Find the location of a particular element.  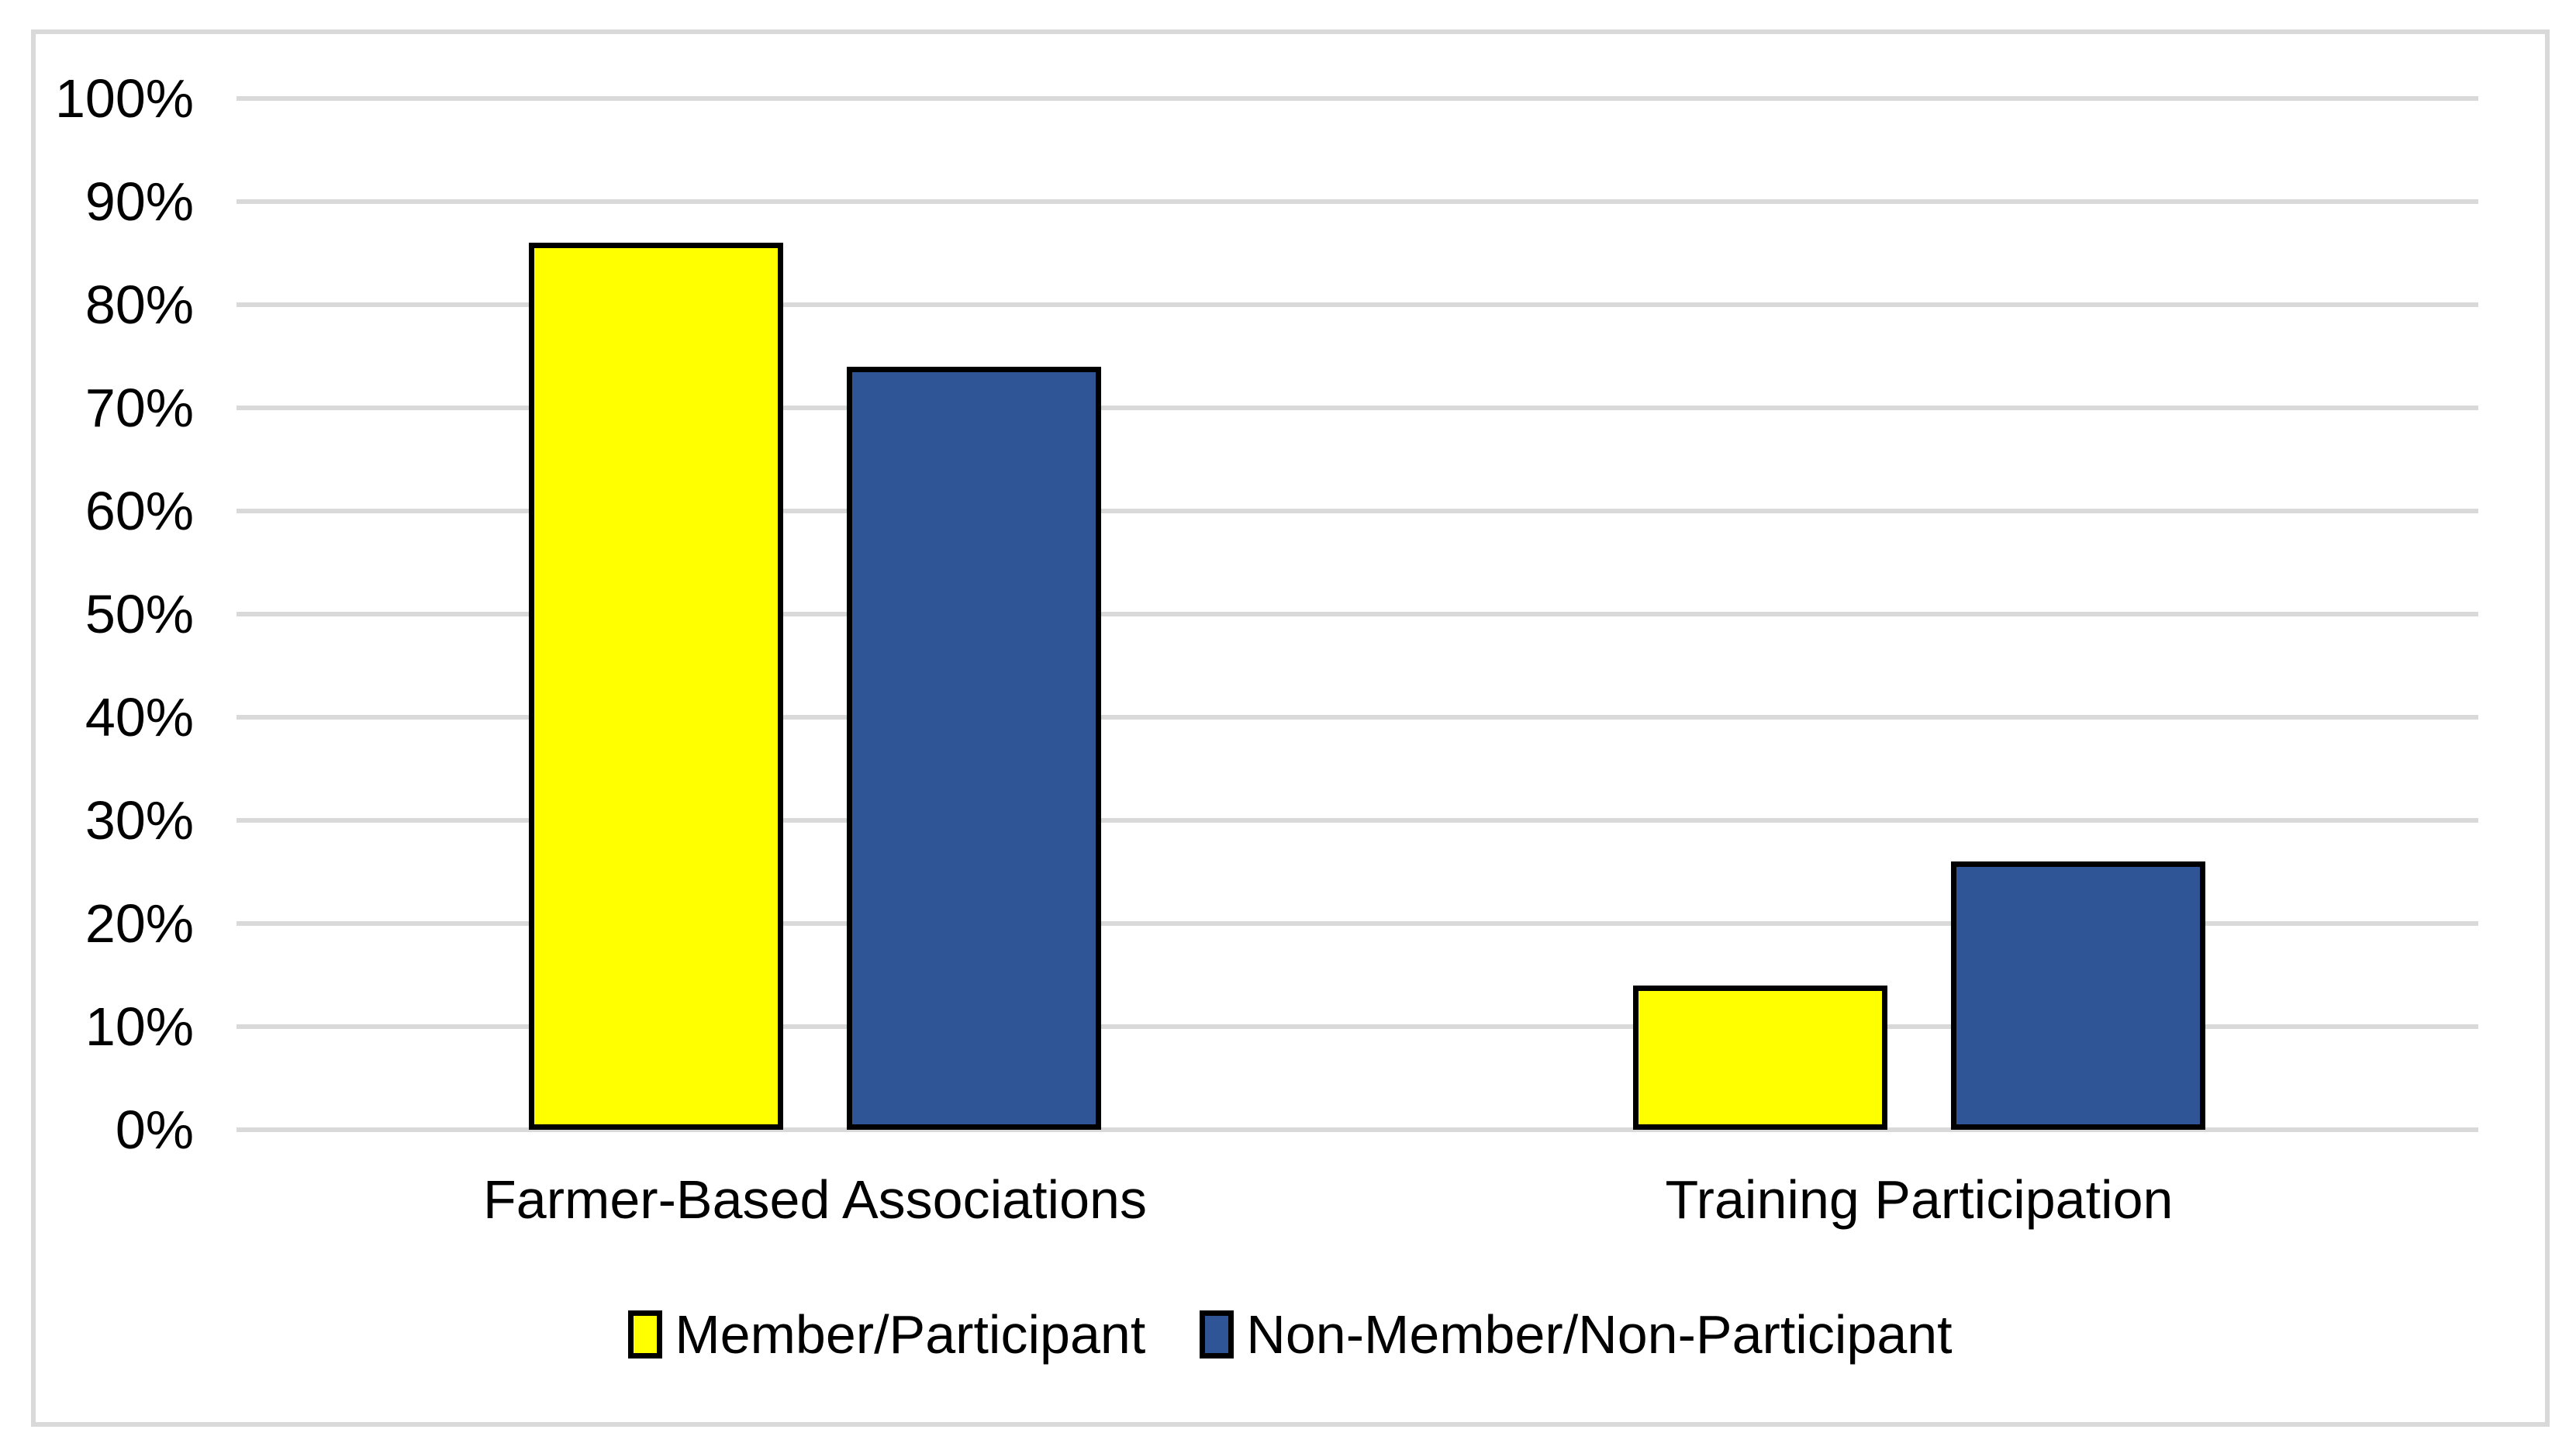

y-tick-label-20: 20% is located at coordinates (139, 923).